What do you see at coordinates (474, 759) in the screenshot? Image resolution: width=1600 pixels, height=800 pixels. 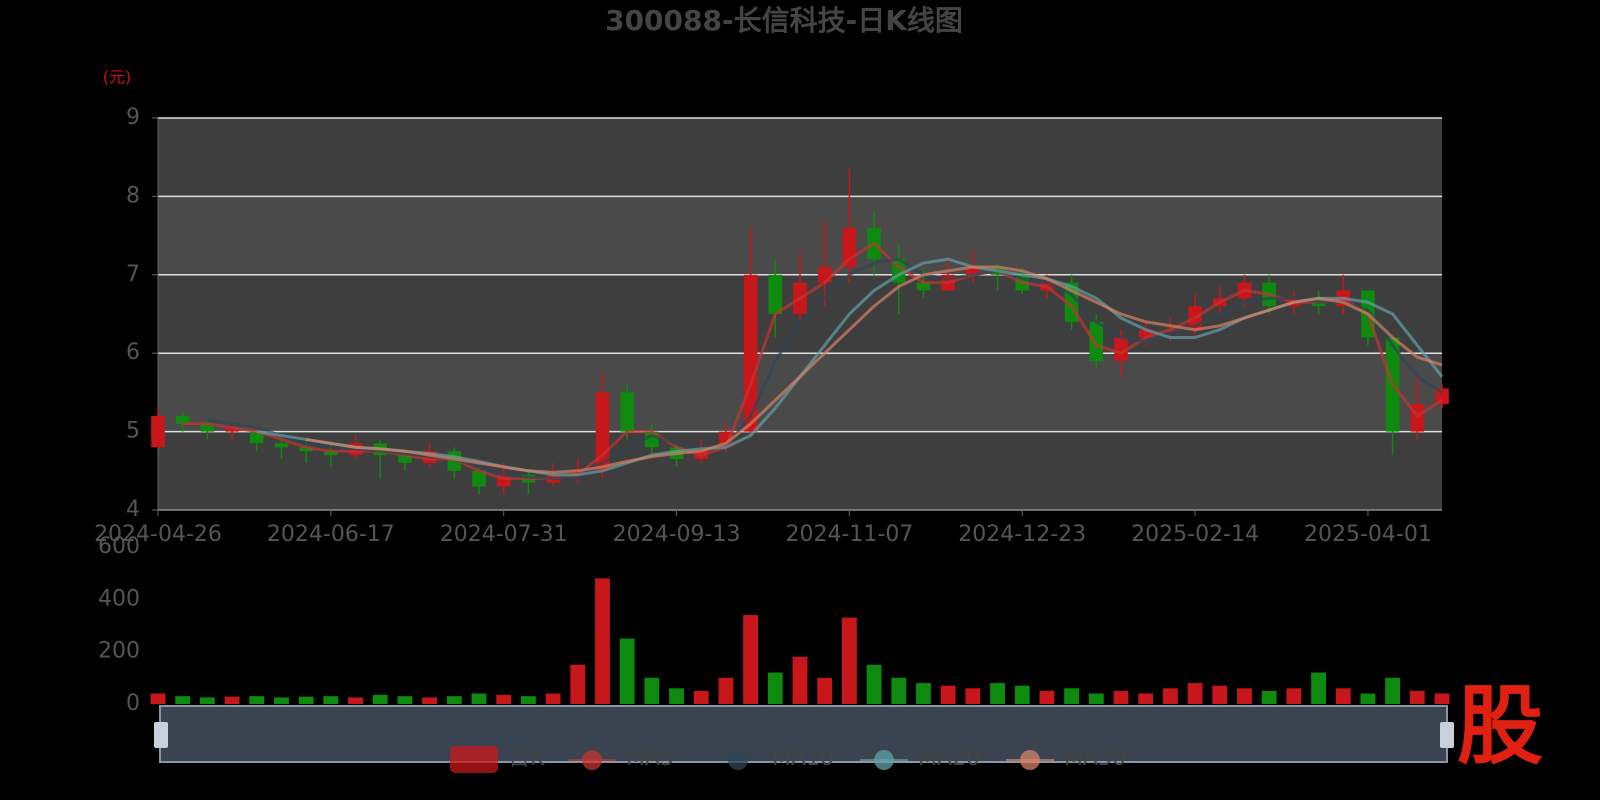 I see `legend-swatch` at bounding box center [474, 759].